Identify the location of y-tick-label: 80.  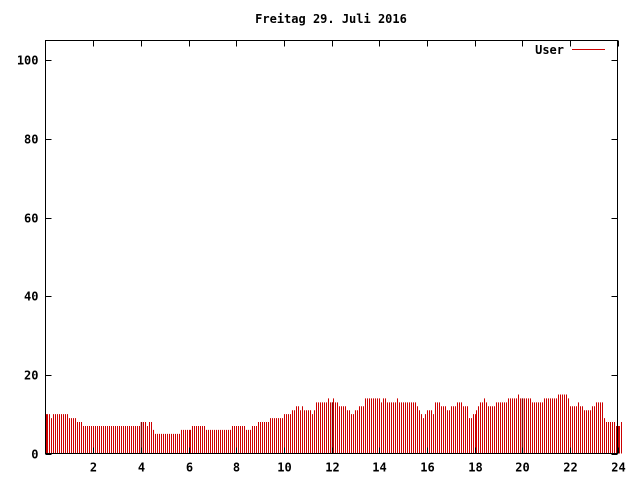
(31, 140).